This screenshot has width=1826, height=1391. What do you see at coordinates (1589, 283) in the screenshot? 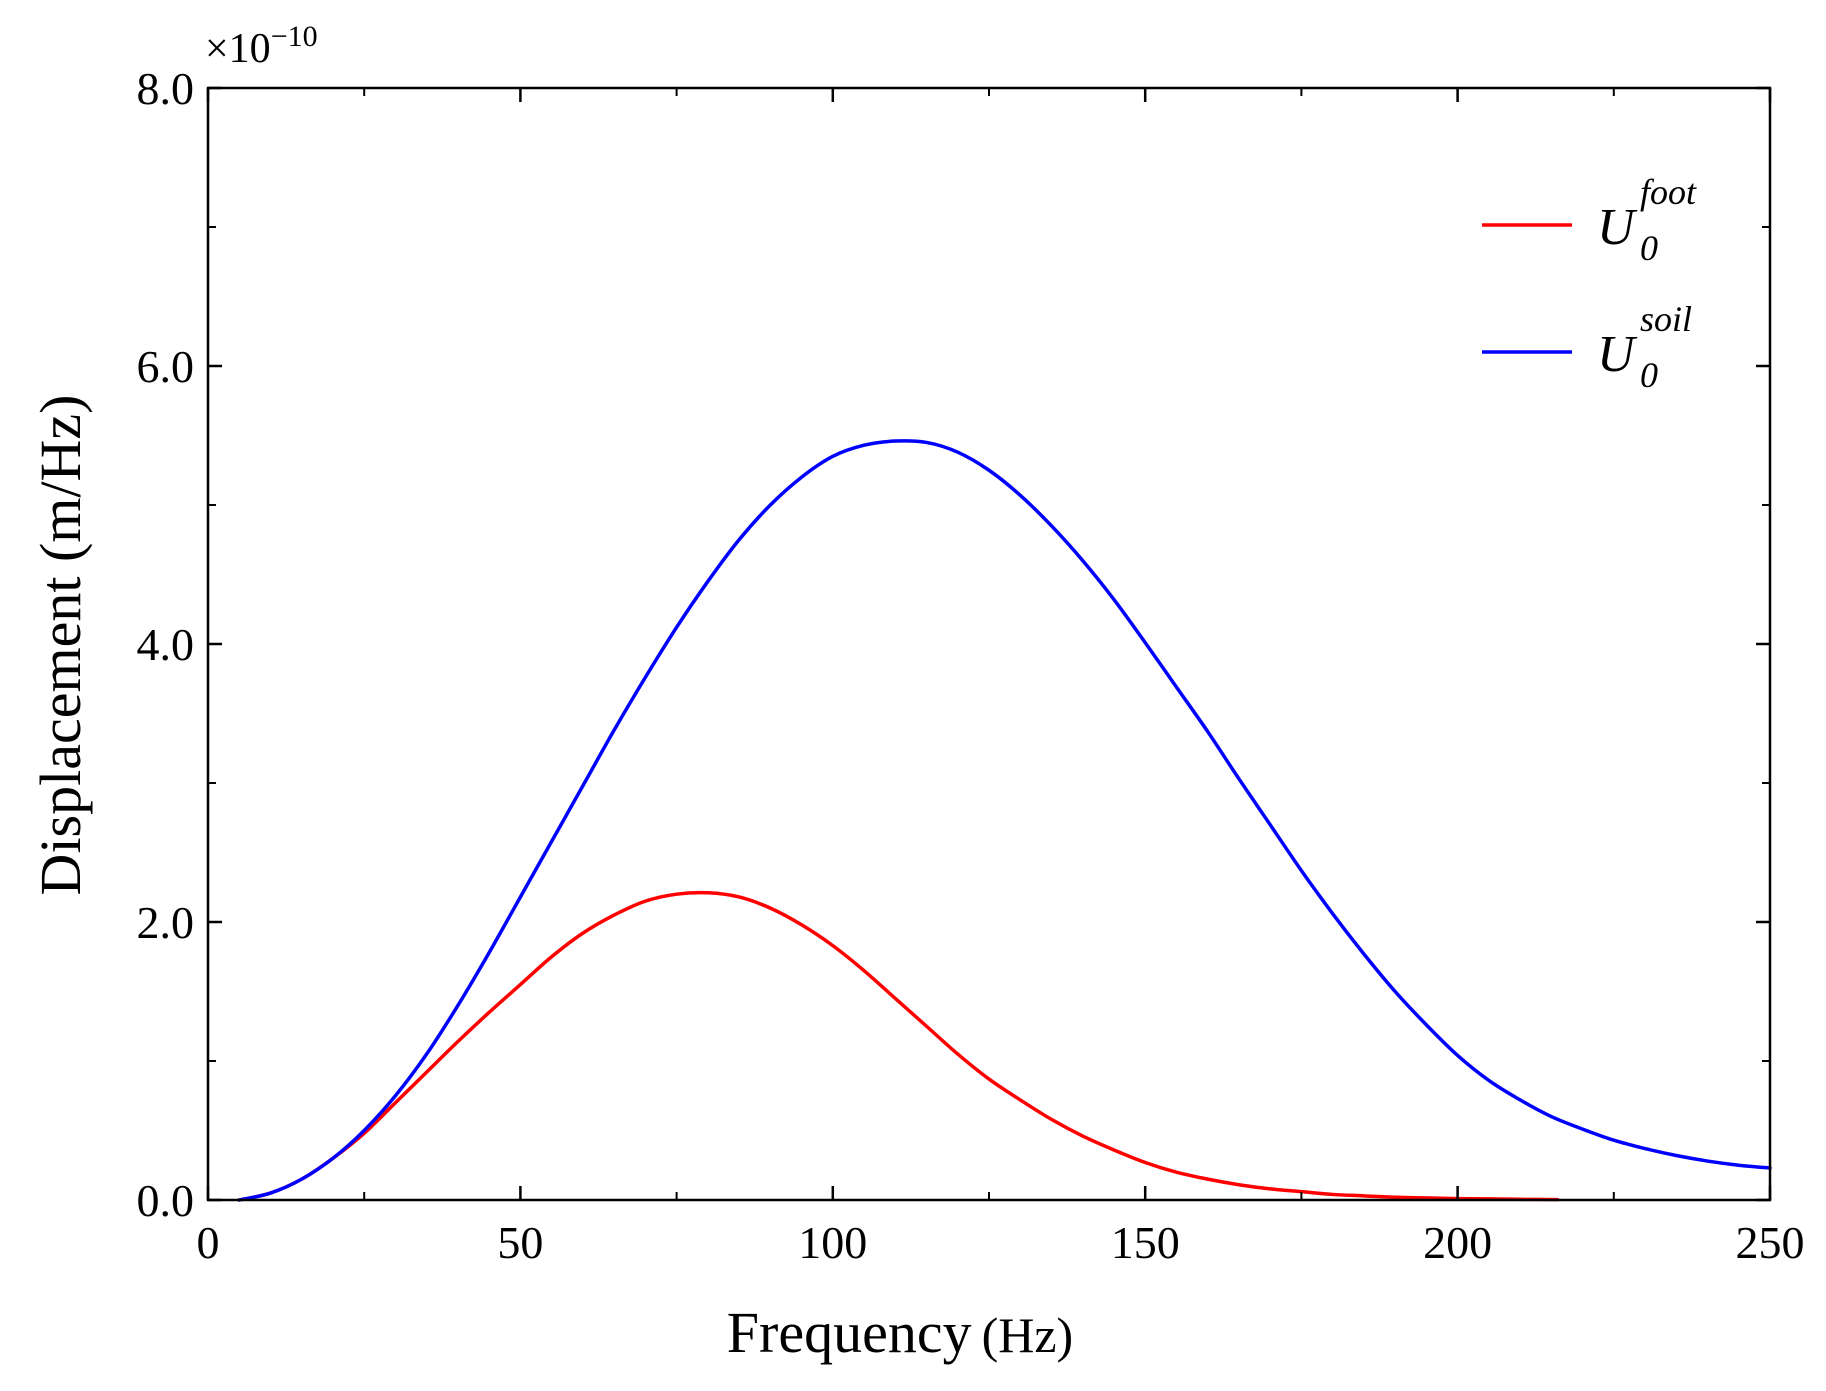
I see `legend: U foot 0 U soil 0` at bounding box center [1589, 283].